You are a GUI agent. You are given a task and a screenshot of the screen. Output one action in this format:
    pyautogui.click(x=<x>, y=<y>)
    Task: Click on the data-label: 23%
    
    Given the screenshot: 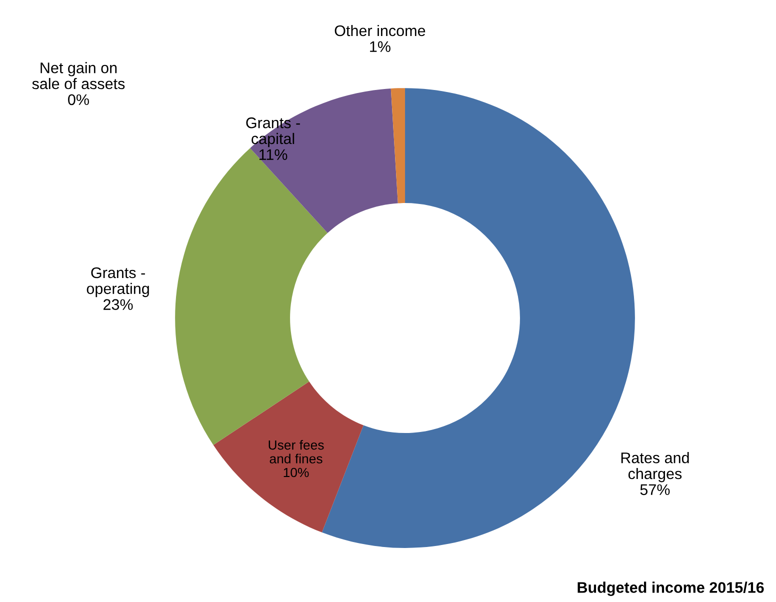 What is the action you would take?
    pyautogui.click(x=118, y=304)
    